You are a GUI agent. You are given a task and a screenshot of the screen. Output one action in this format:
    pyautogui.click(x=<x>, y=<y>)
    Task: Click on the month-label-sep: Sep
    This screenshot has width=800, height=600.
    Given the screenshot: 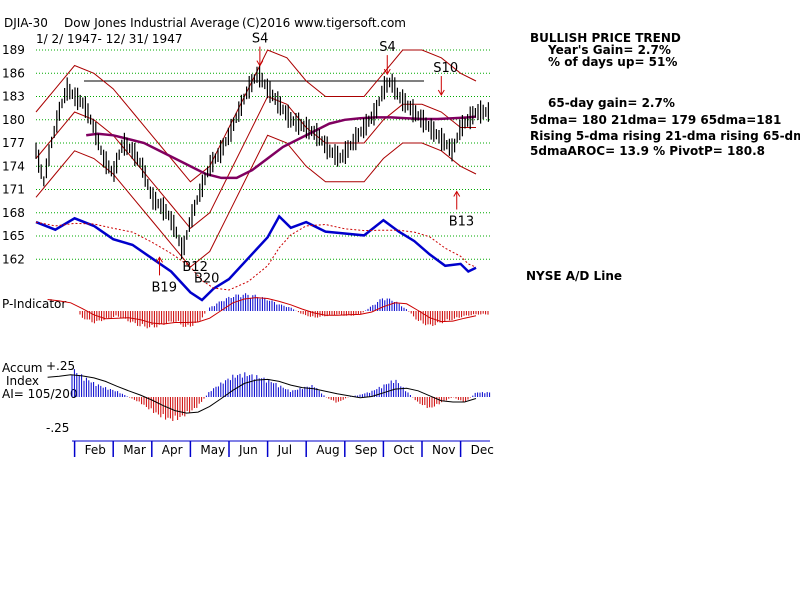 What is the action you would take?
    pyautogui.click(x=366, y=450)
    